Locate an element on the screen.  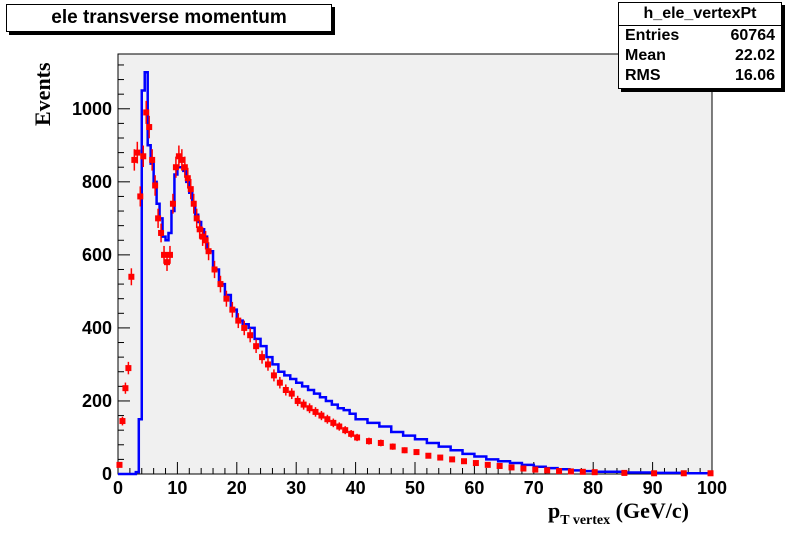
stats-value: 60764 is located at coordinates (753, 35).